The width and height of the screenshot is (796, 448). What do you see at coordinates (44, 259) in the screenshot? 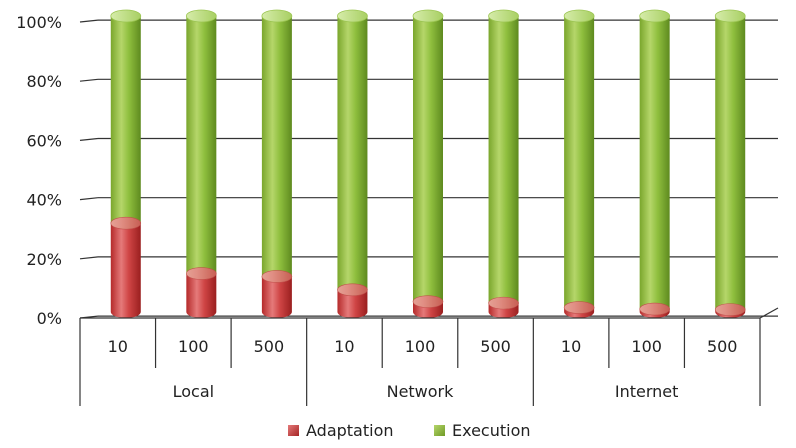
I see `y-tick-label: 20%` at bounding box center [44, 259].